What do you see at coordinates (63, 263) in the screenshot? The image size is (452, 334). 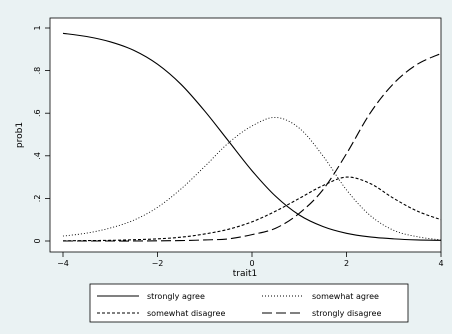 I see `x-tick-label: −4` at bounding box center [63, 263].